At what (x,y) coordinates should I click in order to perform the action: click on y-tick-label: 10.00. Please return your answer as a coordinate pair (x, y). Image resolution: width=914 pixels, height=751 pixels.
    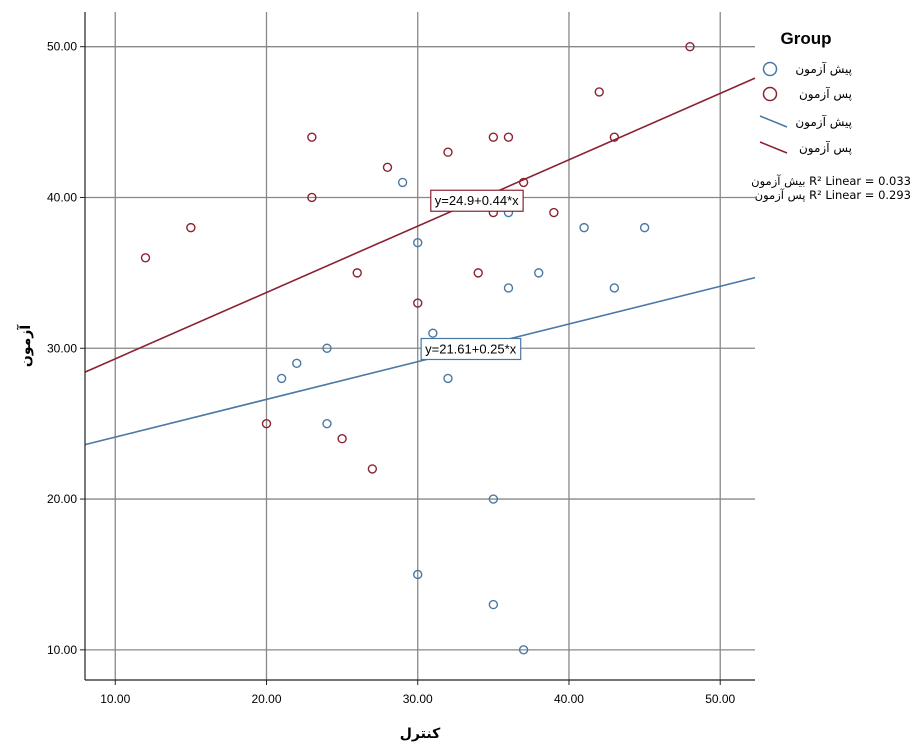
    Looking at the image, I should click on (62, 650).